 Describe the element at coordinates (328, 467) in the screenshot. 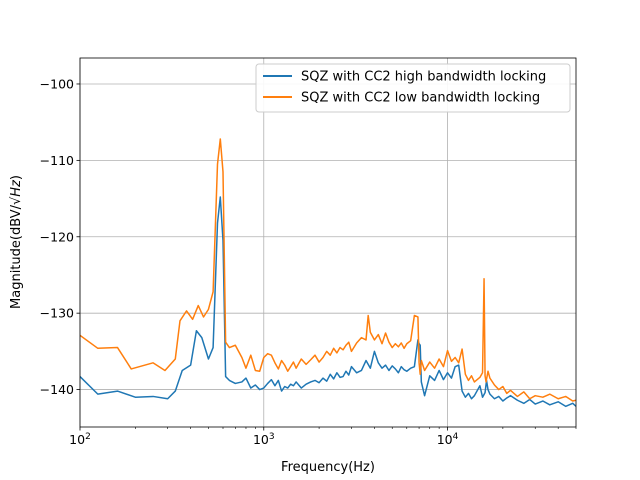

I see `x-axis-label: Frequency(Hz)` at that location.